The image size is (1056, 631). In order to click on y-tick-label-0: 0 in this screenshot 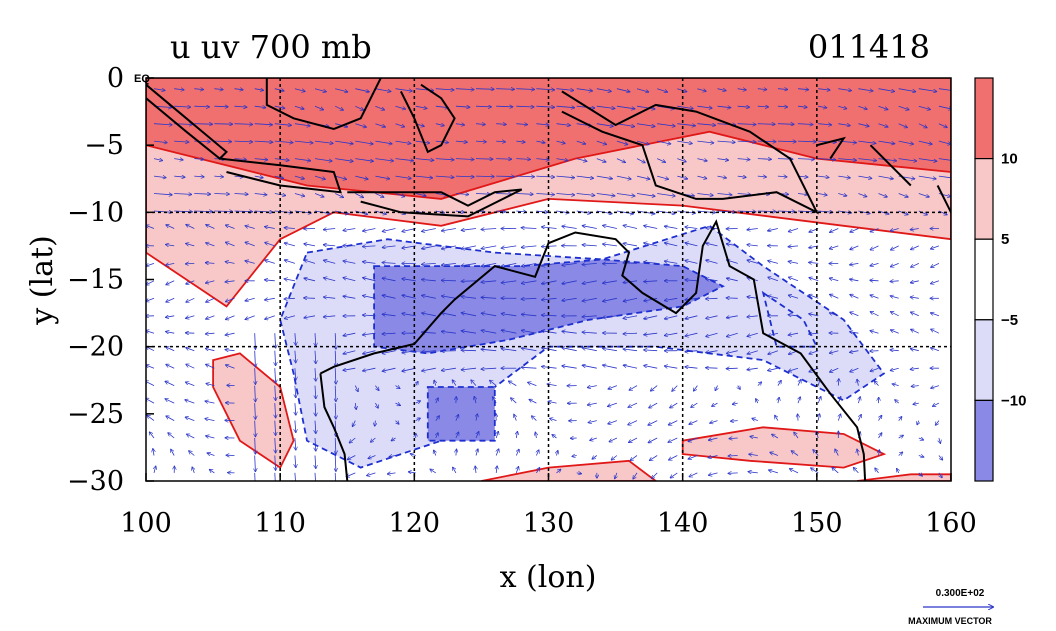, I will do `click(115, 78)`.